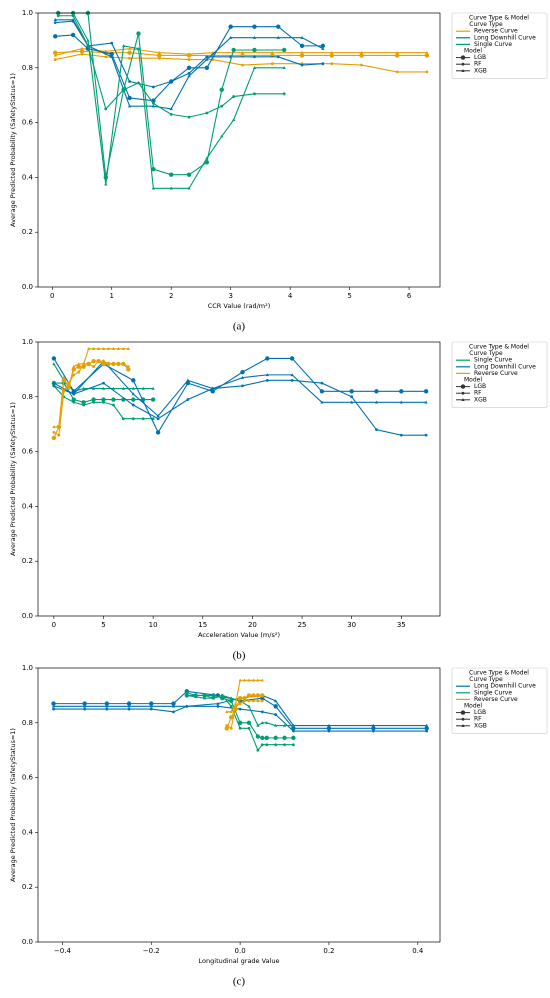 Image resolution: width=550 pixels, height=998 pixels. I want to click on x-tick-label: 5, so click(103, 625).